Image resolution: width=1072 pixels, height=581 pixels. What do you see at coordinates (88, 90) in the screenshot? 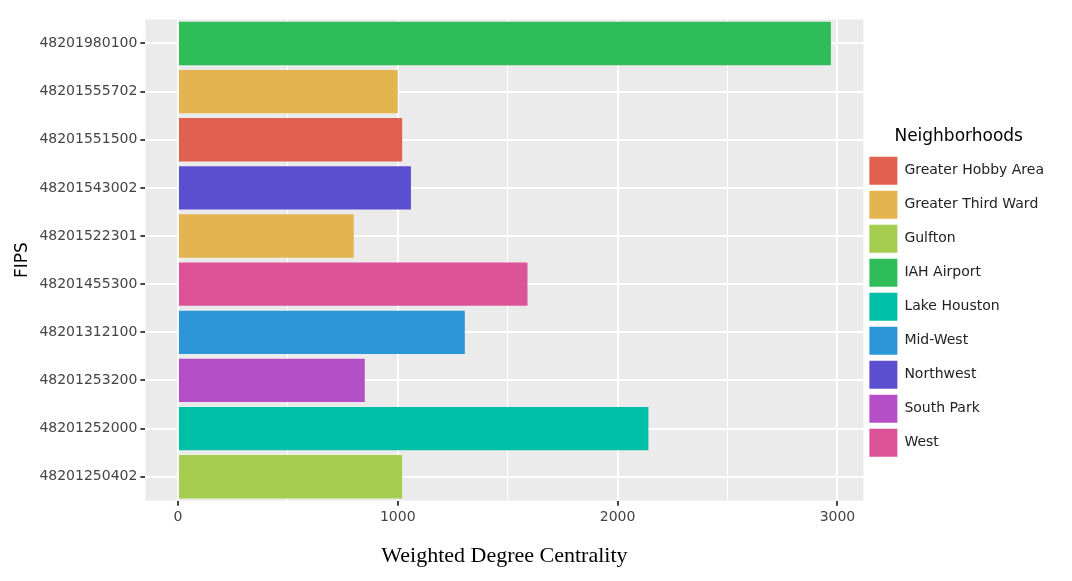
I see `y-tick-label: 48201555702` at bounding box center [88, 90].